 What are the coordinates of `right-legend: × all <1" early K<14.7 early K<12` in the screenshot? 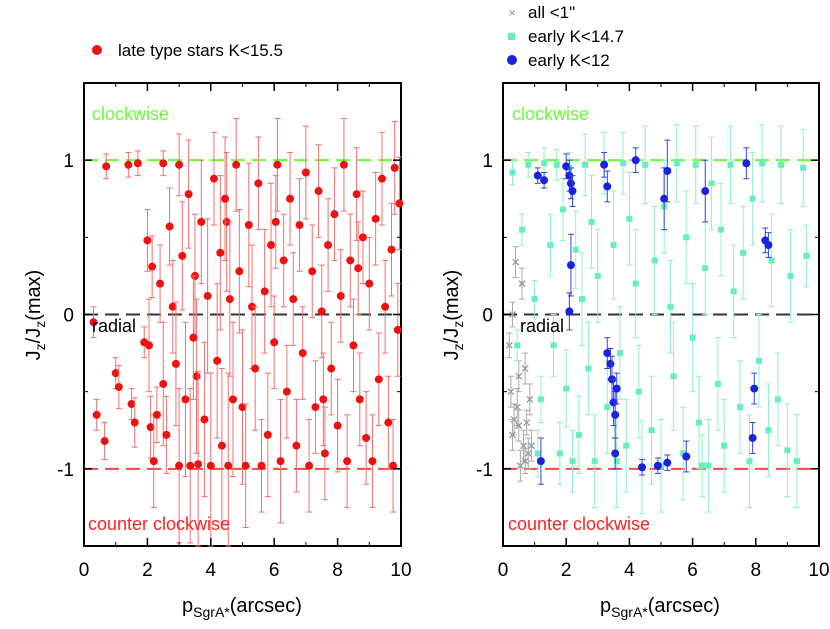 It's located at (565, 36).